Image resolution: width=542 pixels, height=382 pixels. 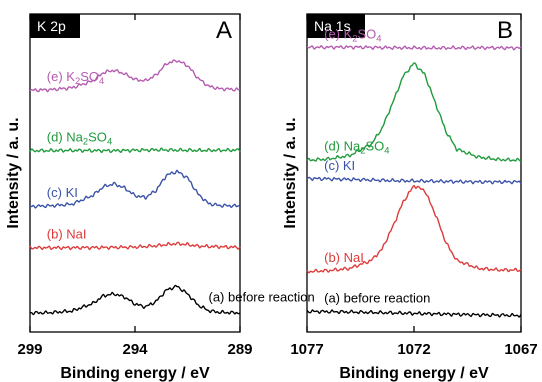 What do you see at coordinates (306, 349) in the screenshot?
I see `x-tick-label: 1077` at bounding box center [306, 349].